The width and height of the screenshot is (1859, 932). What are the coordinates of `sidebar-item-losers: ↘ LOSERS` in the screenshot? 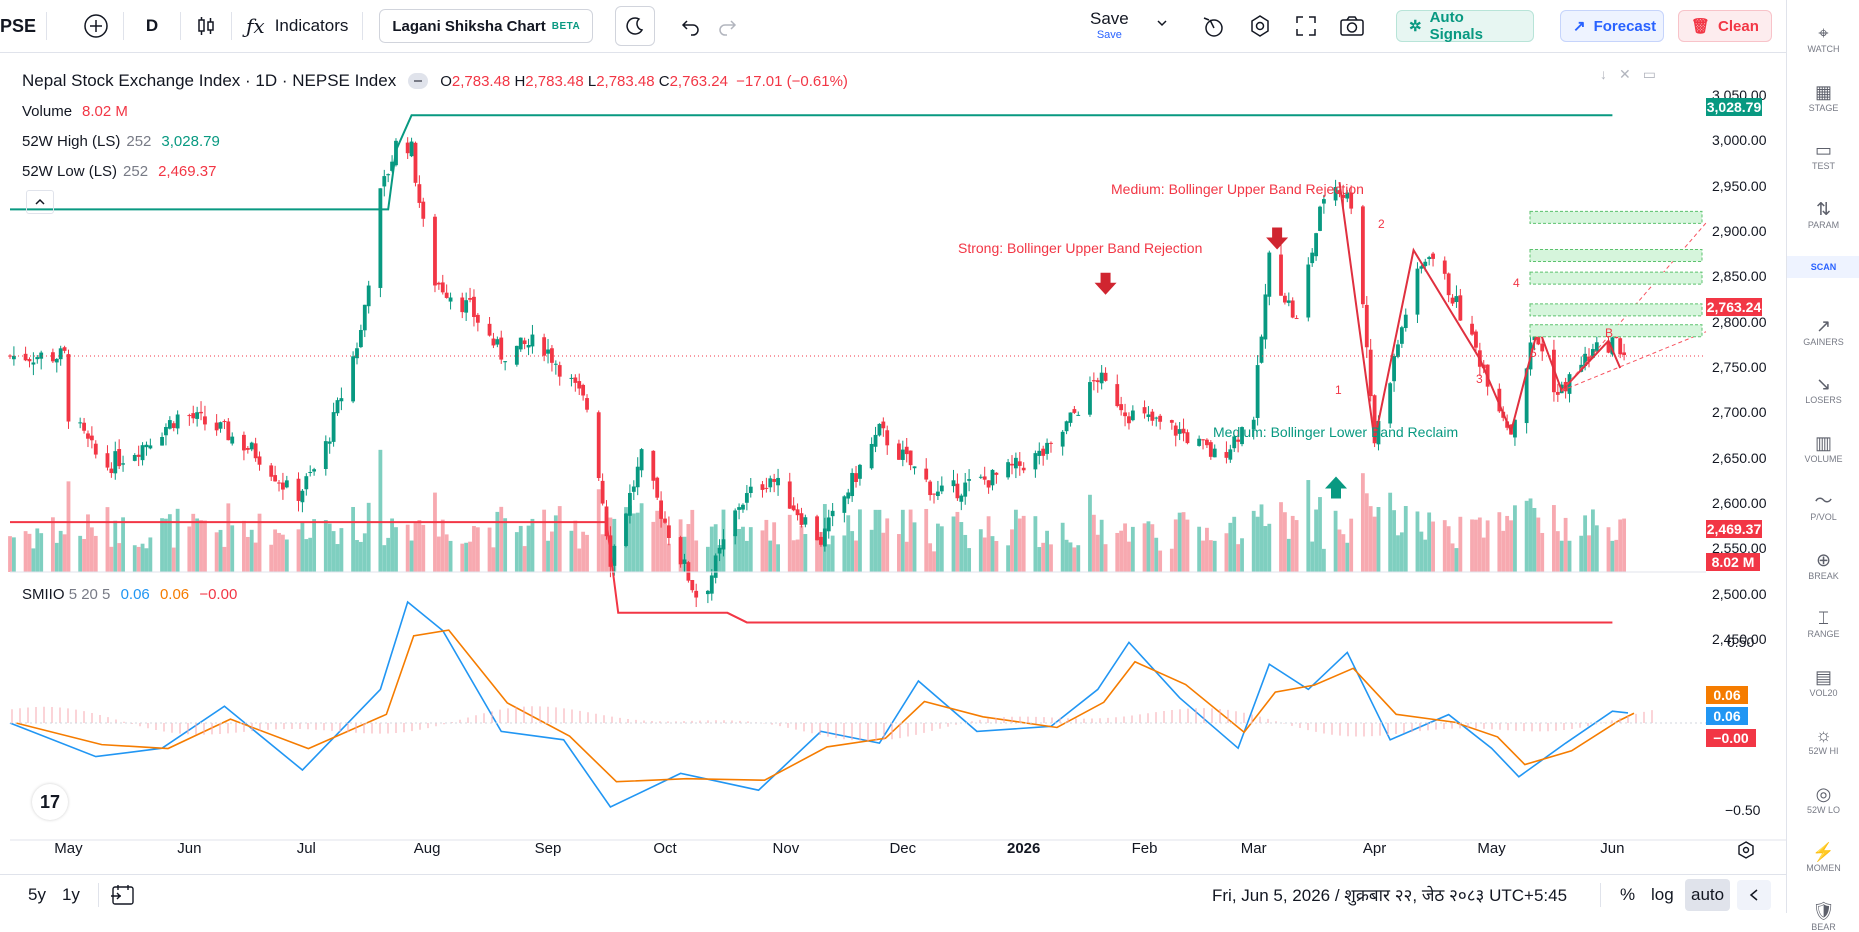 It's located at (1823, 389).